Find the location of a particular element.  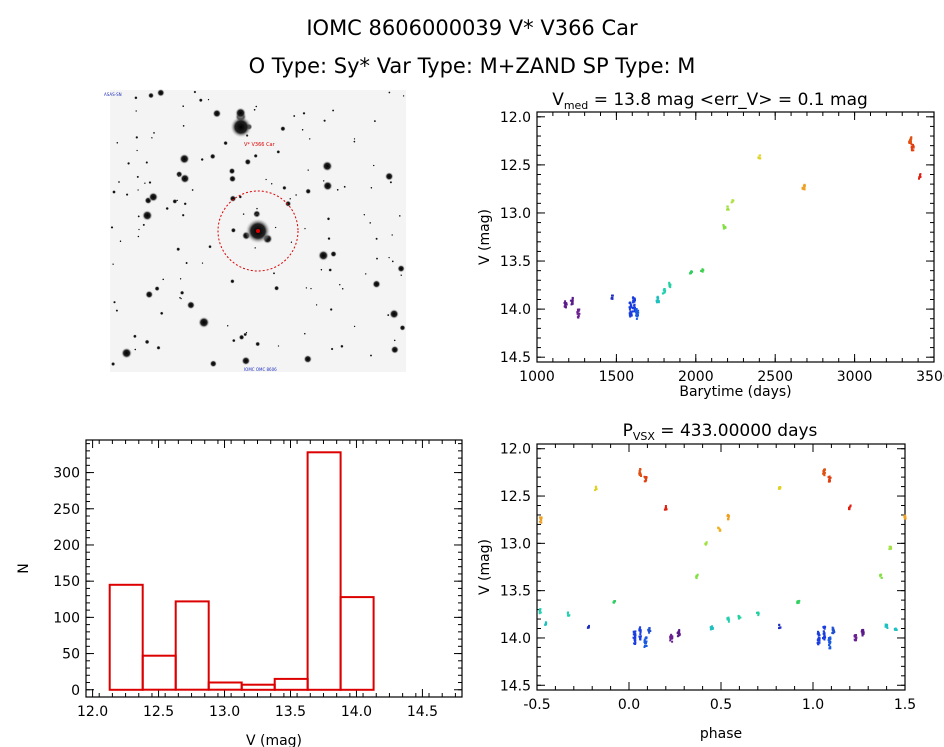

x-tick-label: 13.0 is located at coordinates (224, 712).